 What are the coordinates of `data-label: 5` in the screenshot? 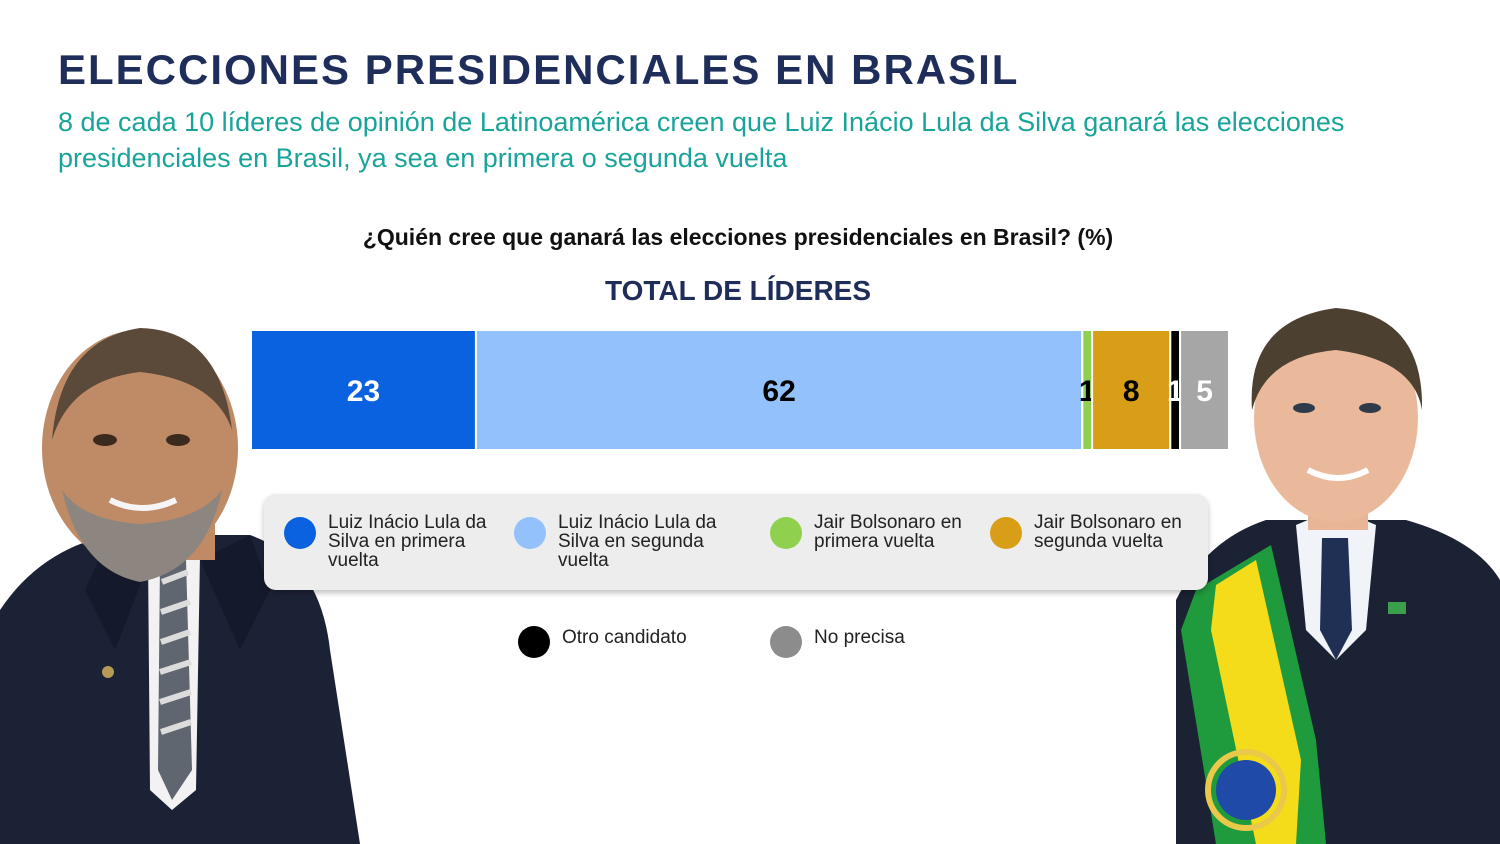 It's located at (1204, 391).